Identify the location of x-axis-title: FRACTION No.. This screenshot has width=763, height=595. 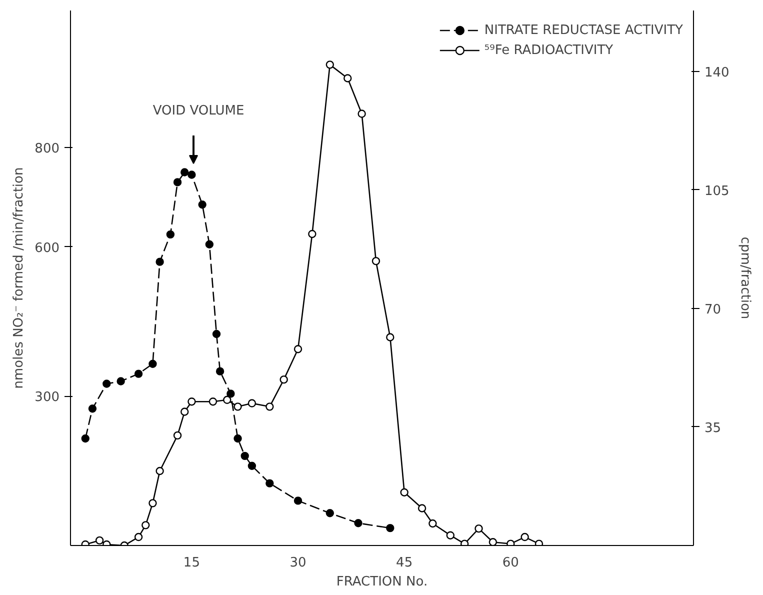
(382, 582).